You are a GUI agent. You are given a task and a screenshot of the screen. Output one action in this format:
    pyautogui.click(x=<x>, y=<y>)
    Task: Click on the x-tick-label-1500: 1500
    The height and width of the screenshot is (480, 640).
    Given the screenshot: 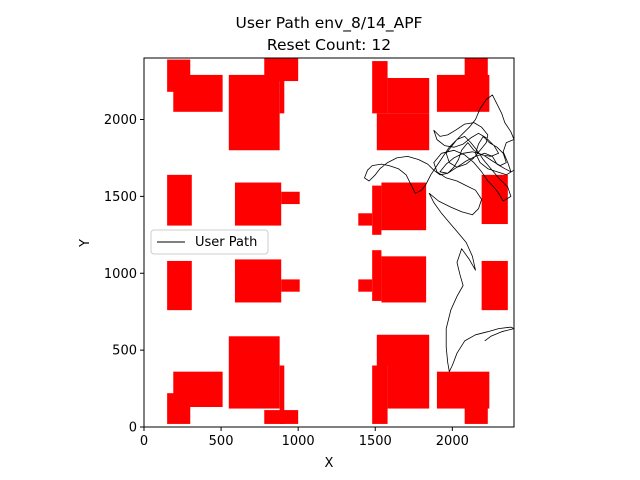 What is the action you would take?
    pyautogui.click(x=375, y=441)
    